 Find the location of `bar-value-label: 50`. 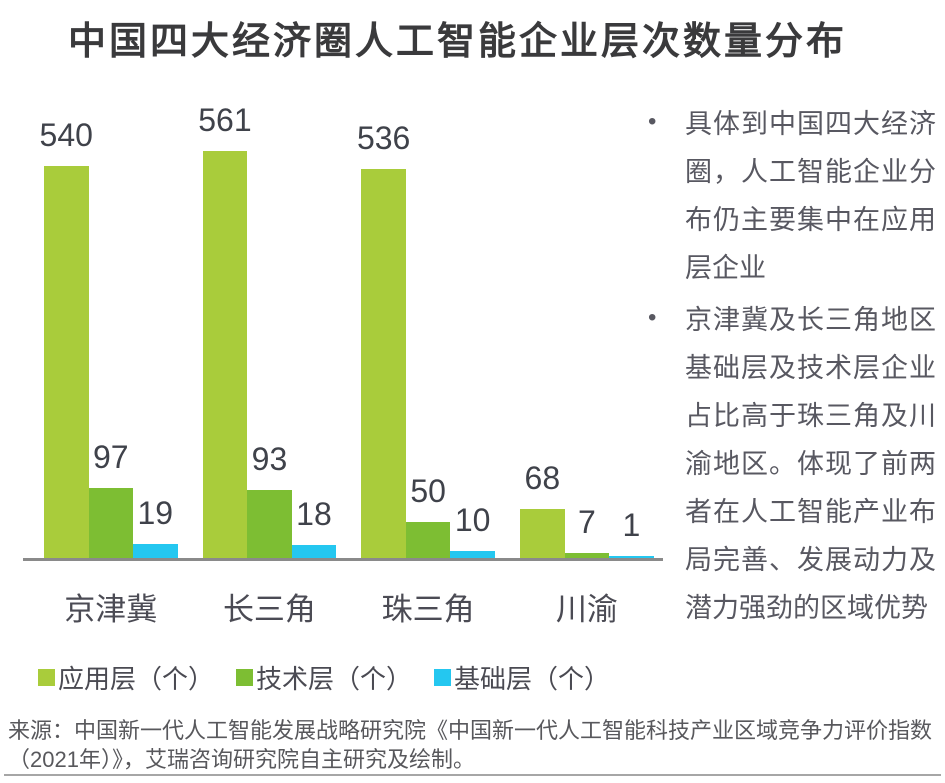

bar-value-label: 50 is located at coordinates (428, 491).